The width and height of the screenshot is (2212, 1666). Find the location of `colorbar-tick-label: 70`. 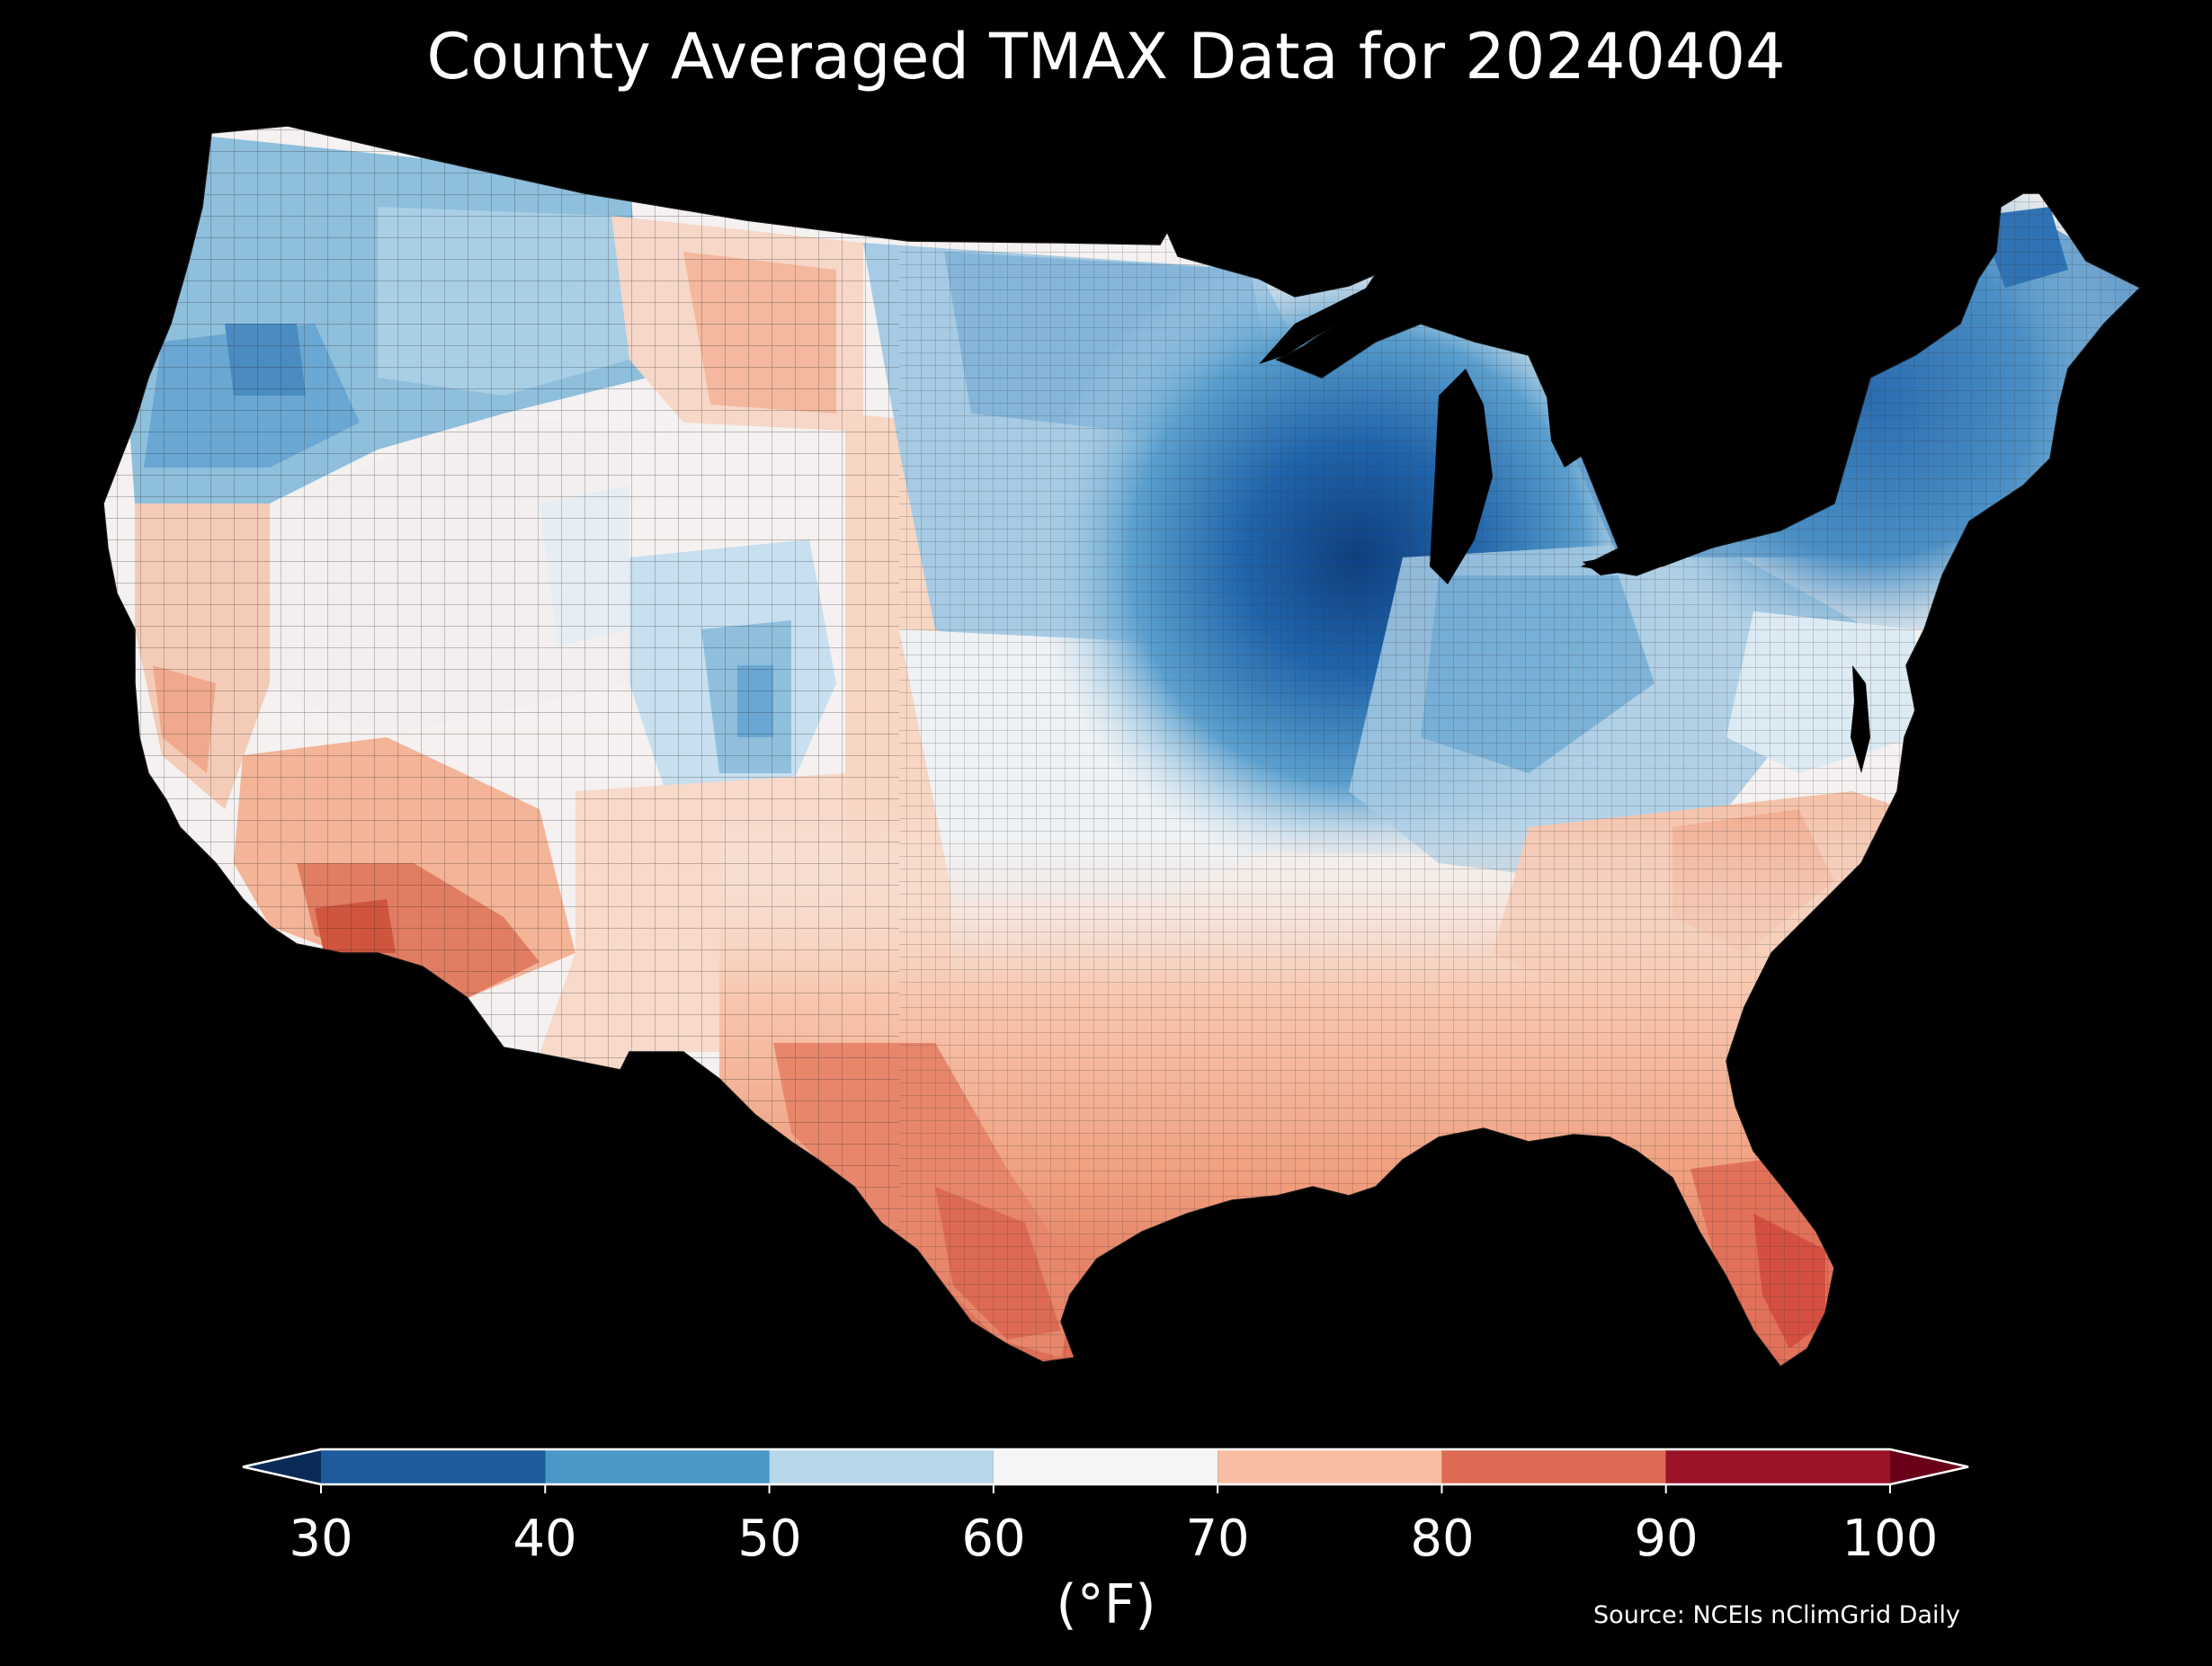

colorbar-tick-label: 70 is located at coordinates (1217, 1539).